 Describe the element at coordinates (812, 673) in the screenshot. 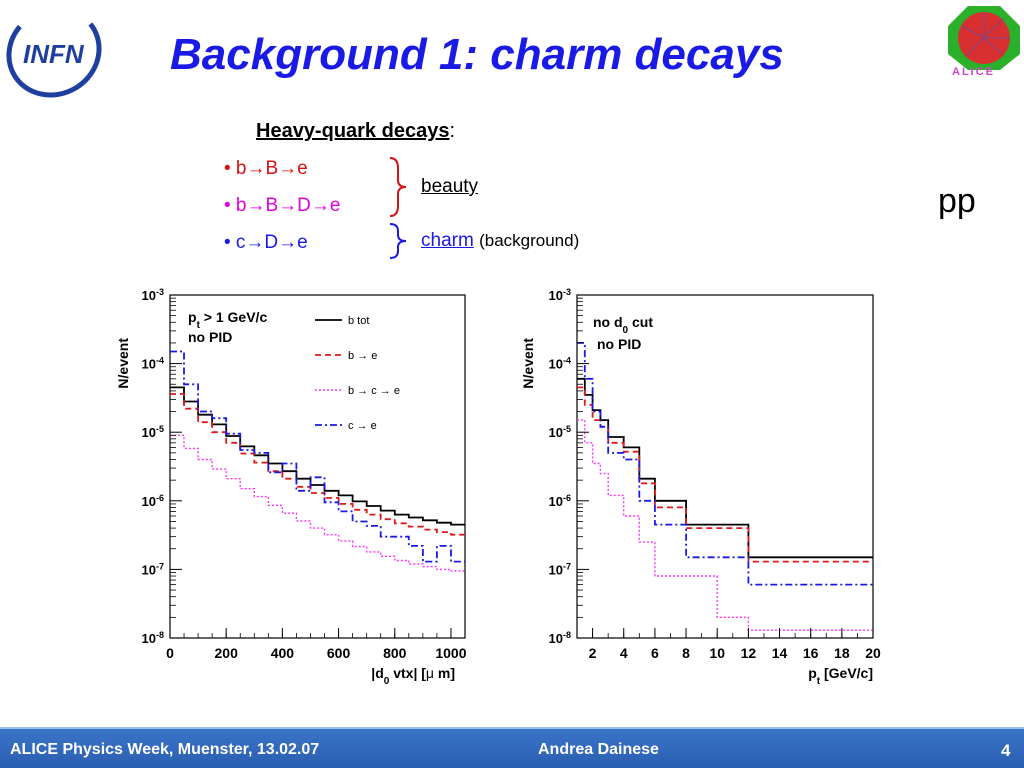

I see `chart2-xlabel-p: p` at that location.